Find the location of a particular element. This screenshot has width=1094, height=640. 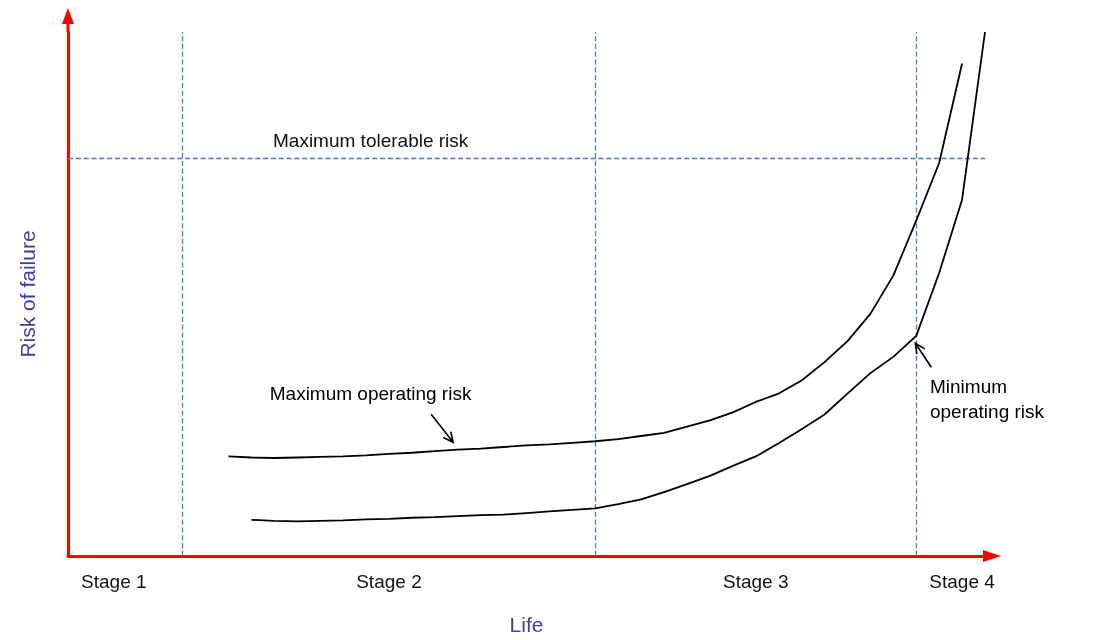

x-tick-label: Stage 1 is located at coordinates (114, 581).